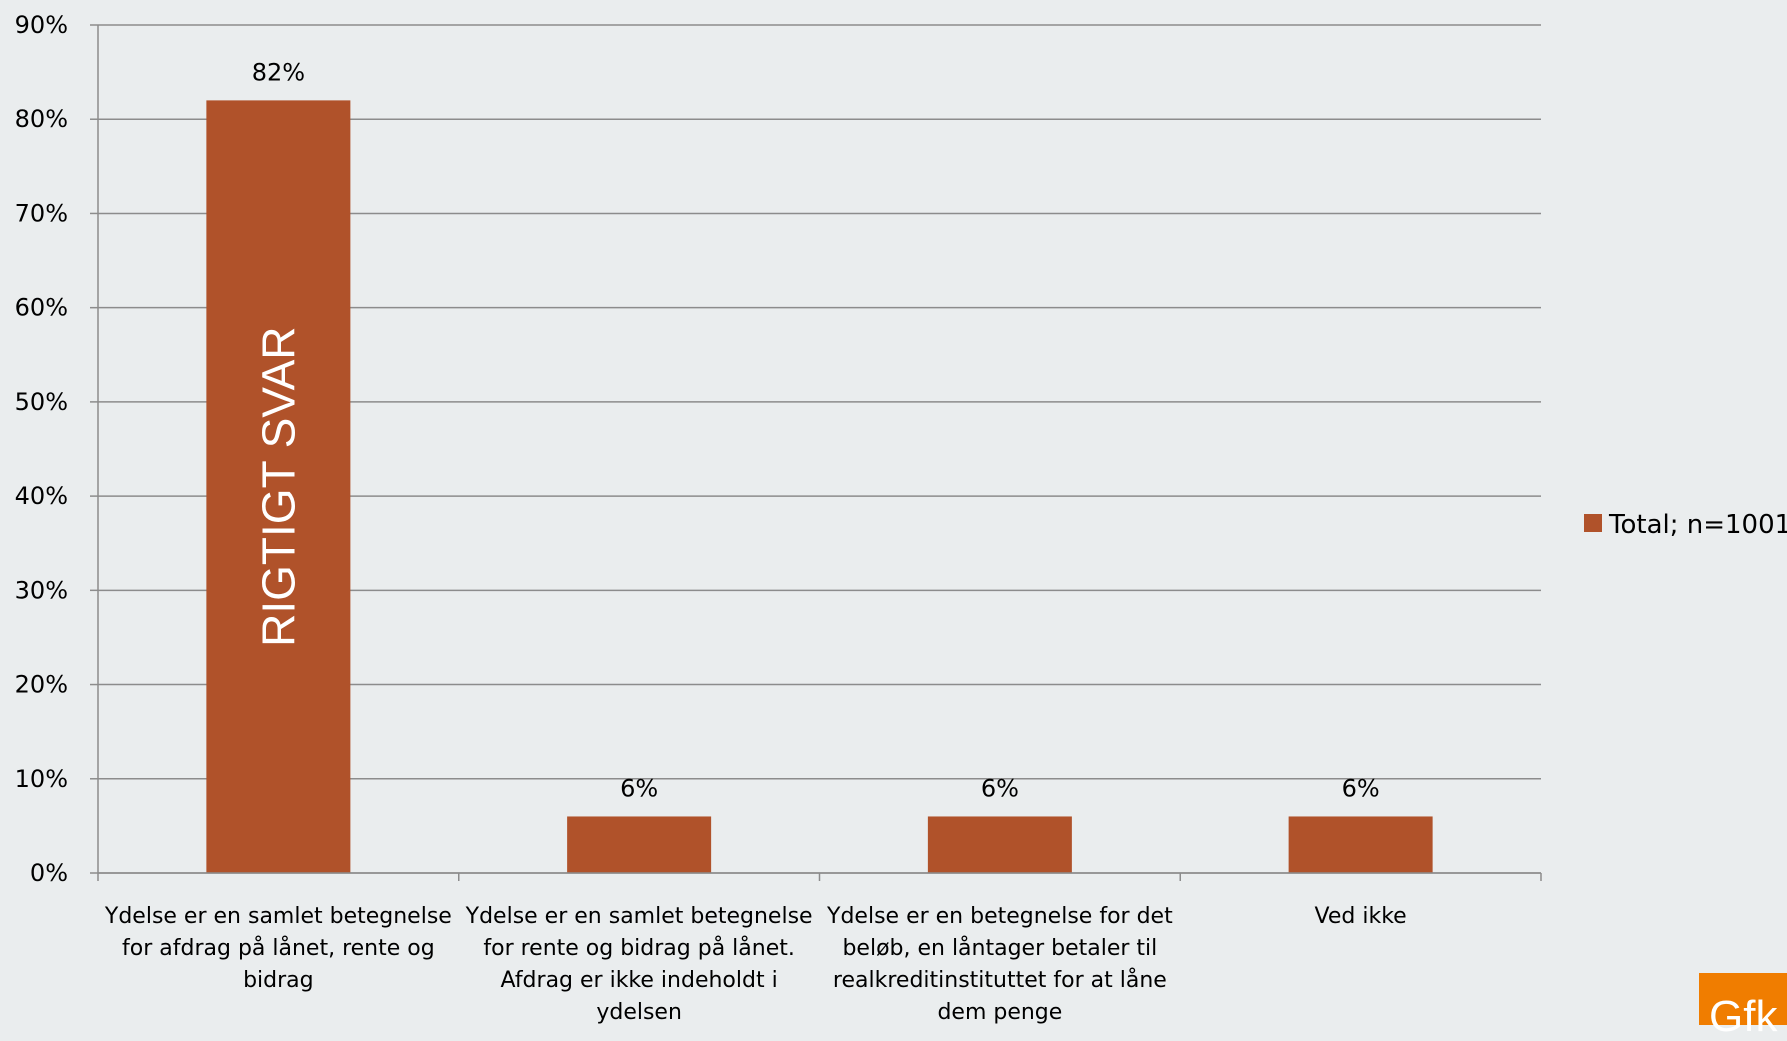  What do you see at coordinates (278, 72) in the screenshot?
I see `data-label: 82%` at bounding box center [278, 72].